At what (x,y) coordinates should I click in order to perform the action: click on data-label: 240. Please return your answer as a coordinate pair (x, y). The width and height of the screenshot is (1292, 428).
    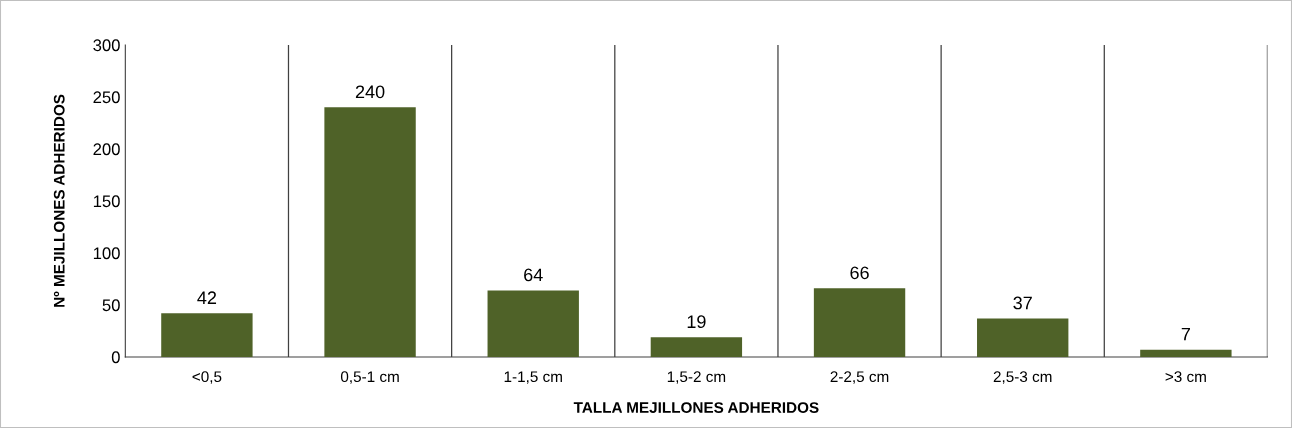
    Looking at the image, I should click on (370, 92).